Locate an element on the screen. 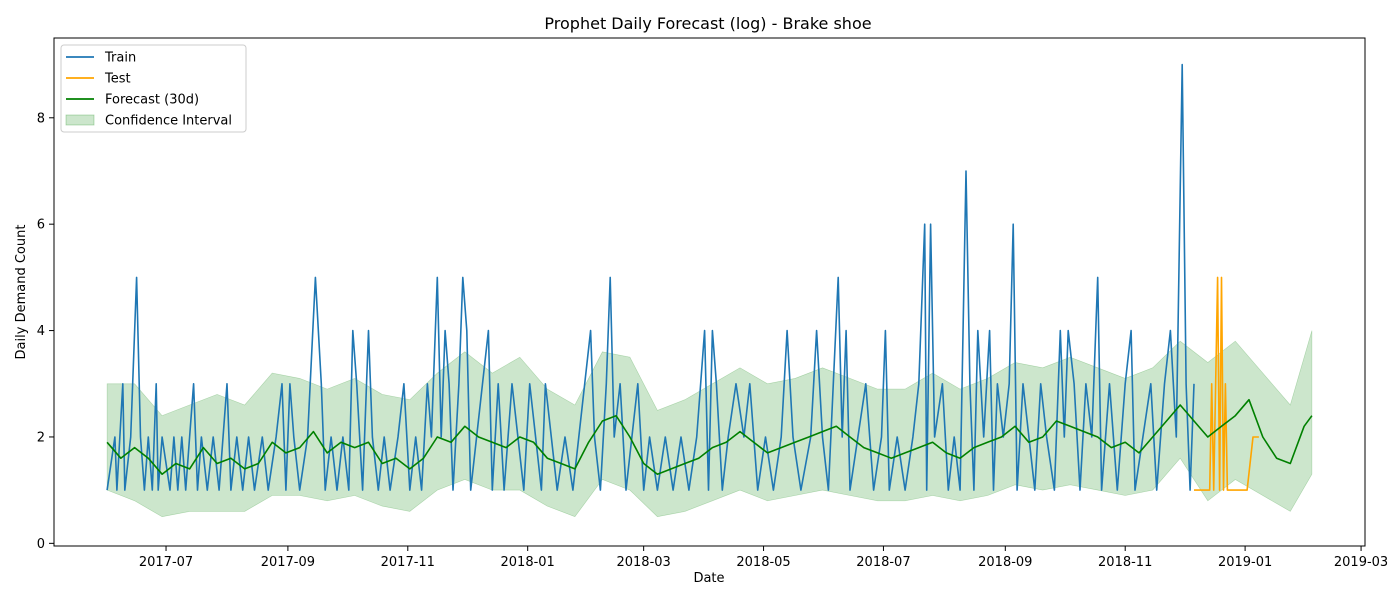 This screenshot has width=1400, height=600. legend-swatch-confidence-interval is located at coordinates (80, 120).